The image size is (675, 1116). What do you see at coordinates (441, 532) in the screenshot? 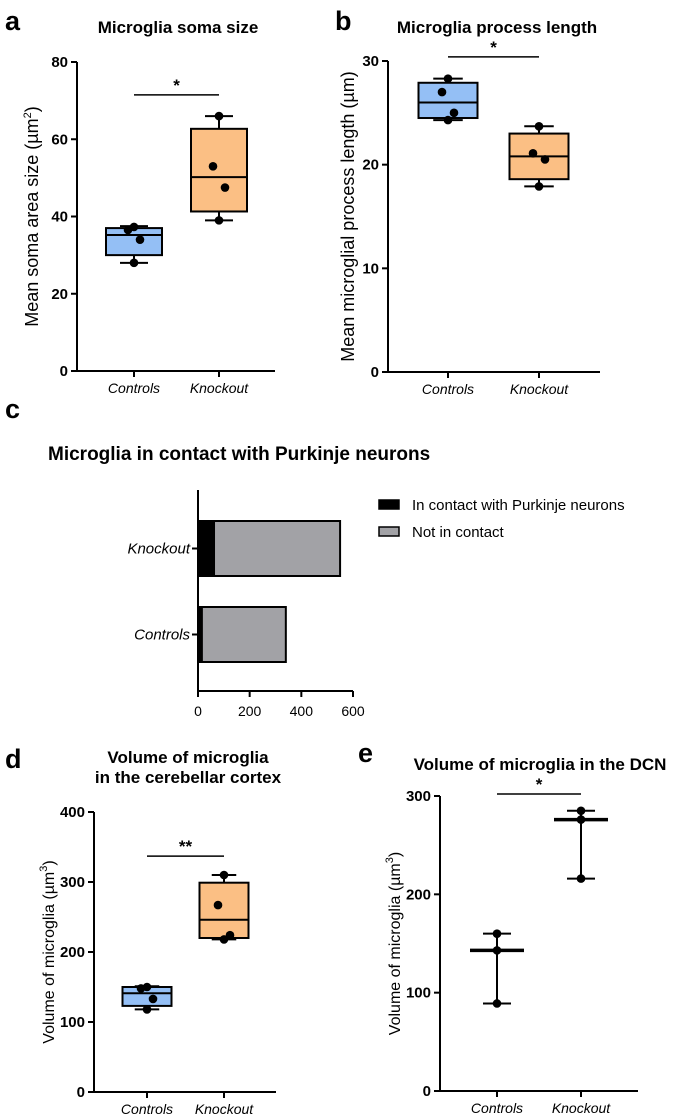
I see `legend-item: Not in contact` at bounding box center [441, 532].